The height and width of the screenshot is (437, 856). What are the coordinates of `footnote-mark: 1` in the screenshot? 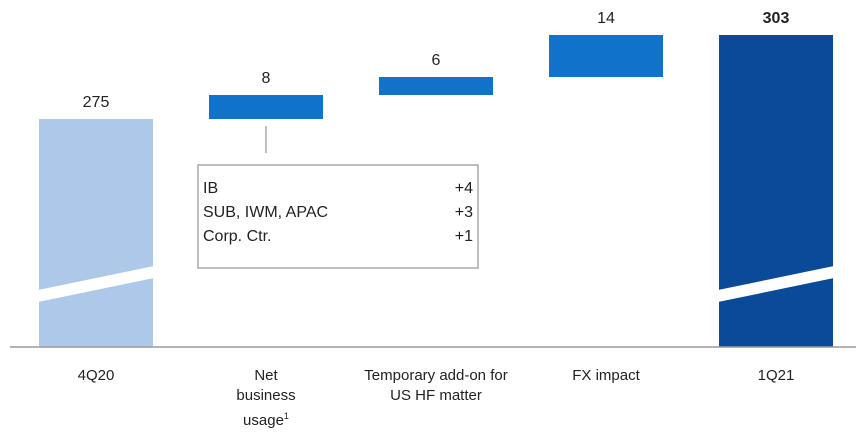 It's located at (286, 416).